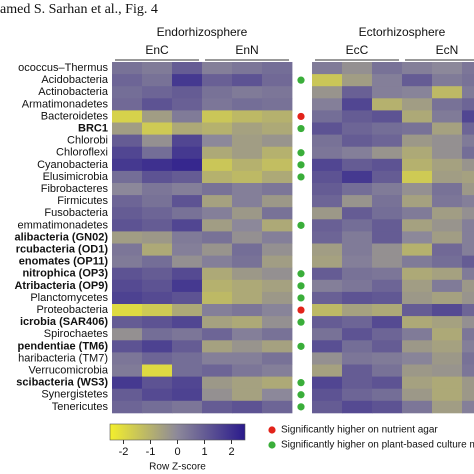  I want to click on subgroup-label: EcC, so click(357, 50).